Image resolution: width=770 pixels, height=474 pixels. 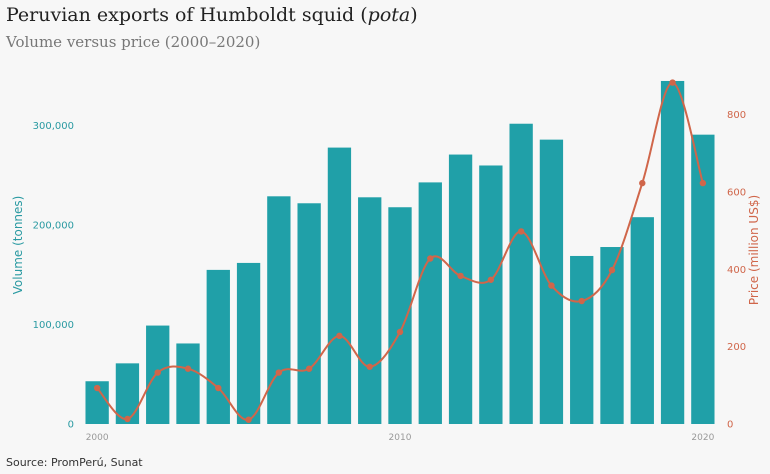 I want to click on price-point-2019, so click(x=672, y=82).